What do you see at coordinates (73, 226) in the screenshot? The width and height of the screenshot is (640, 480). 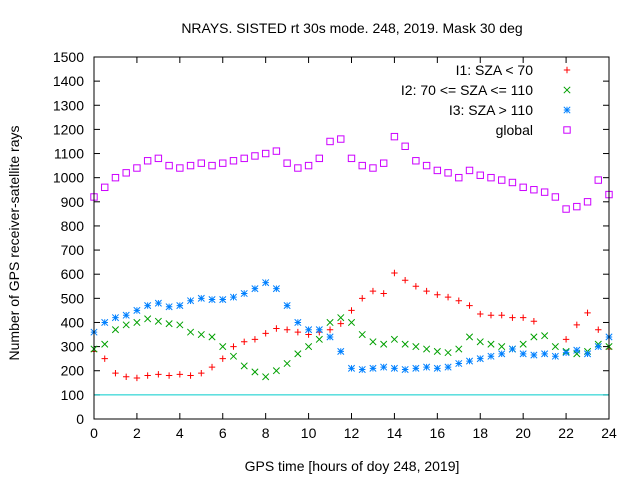 I see `y-tick-label: 800` at bounding box center [73, 226].